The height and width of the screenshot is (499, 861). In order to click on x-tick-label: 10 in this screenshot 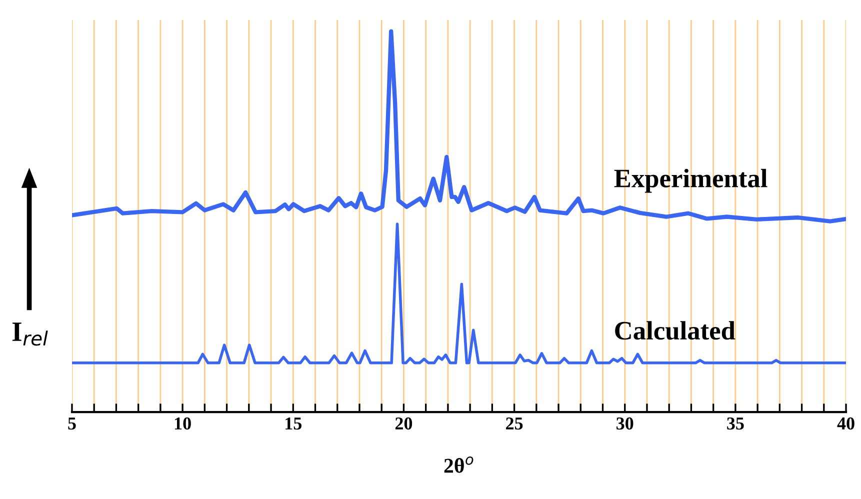, I will do `click(182, 423)`.